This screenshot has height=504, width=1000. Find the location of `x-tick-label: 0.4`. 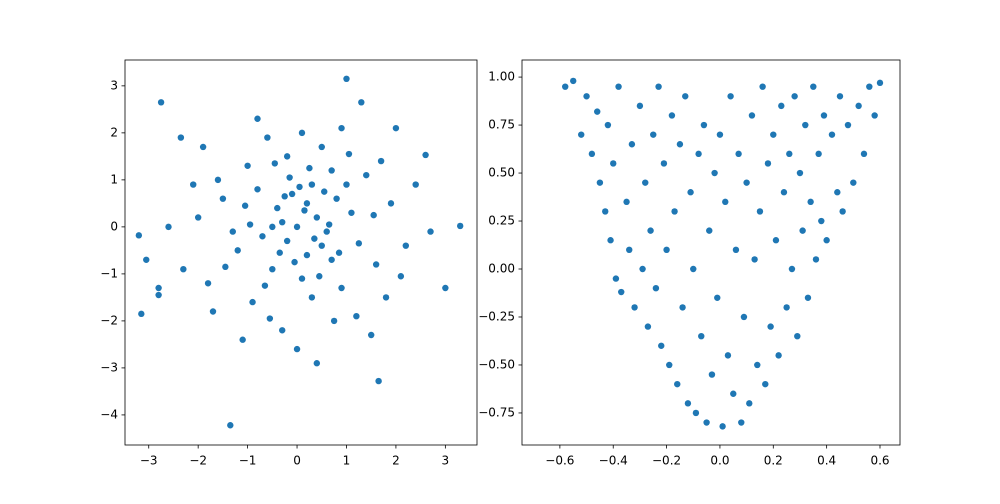

x-tick-label: 0.4 is located at coordinates (826, 461).